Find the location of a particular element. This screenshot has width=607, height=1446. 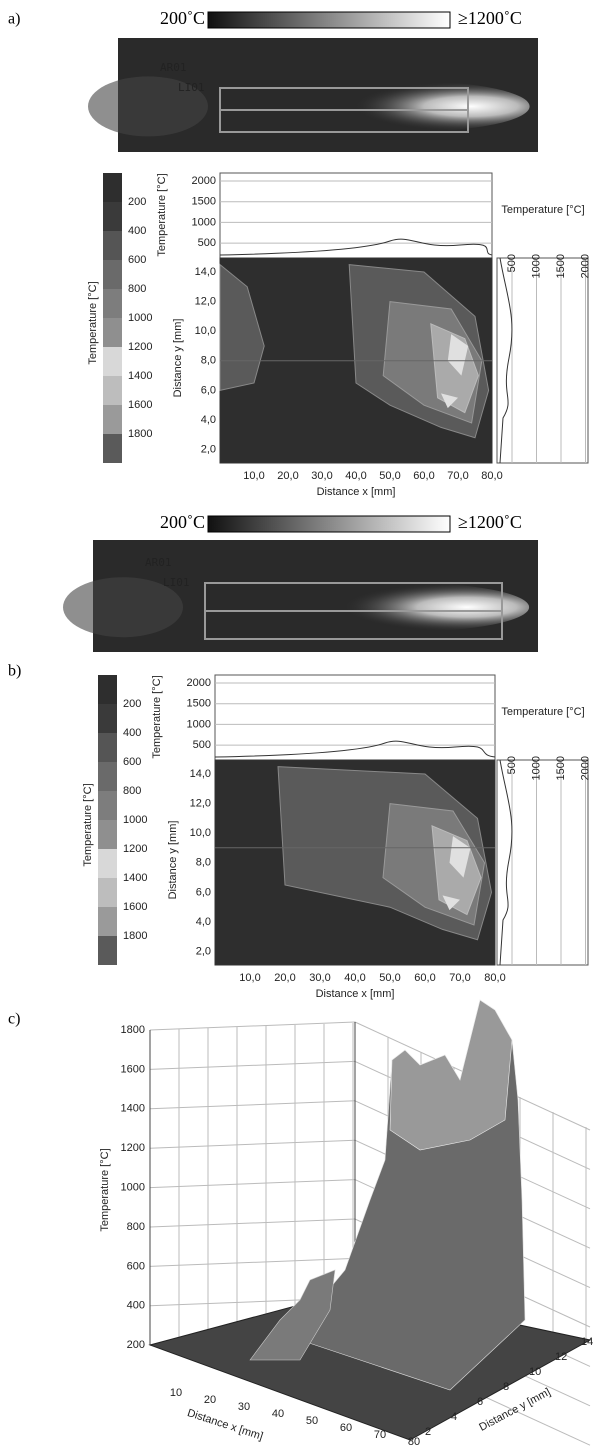

x-tick-label: 60 is located at coordinates (346, 1428).